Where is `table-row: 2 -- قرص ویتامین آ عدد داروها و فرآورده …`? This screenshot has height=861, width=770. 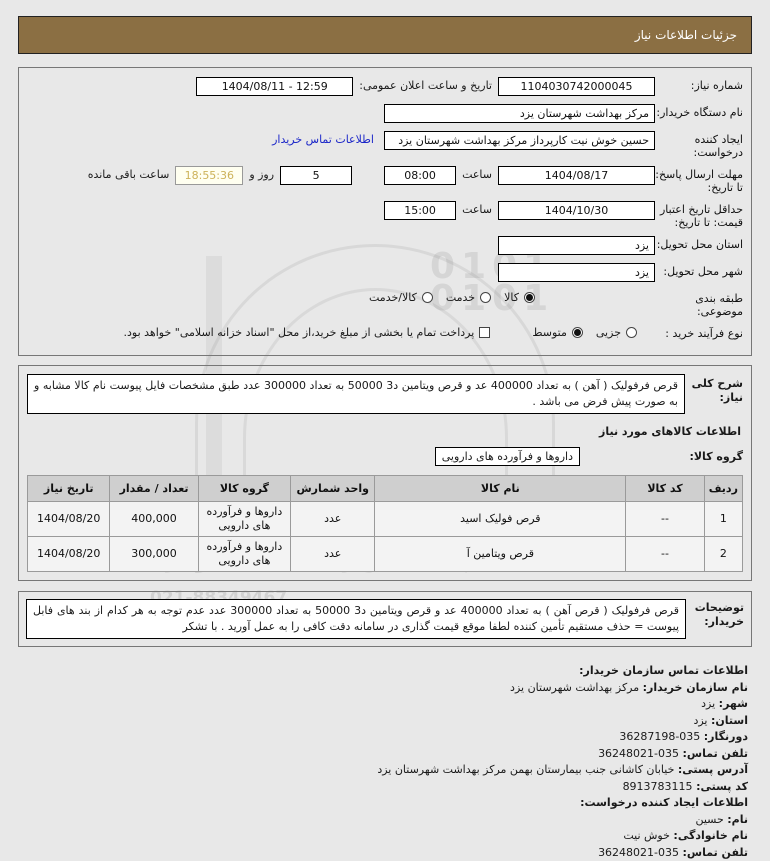
table-row: 2 -- قرص ویتامین آ عدد داروها و فرآورده … is located at coordinates (385, 554).